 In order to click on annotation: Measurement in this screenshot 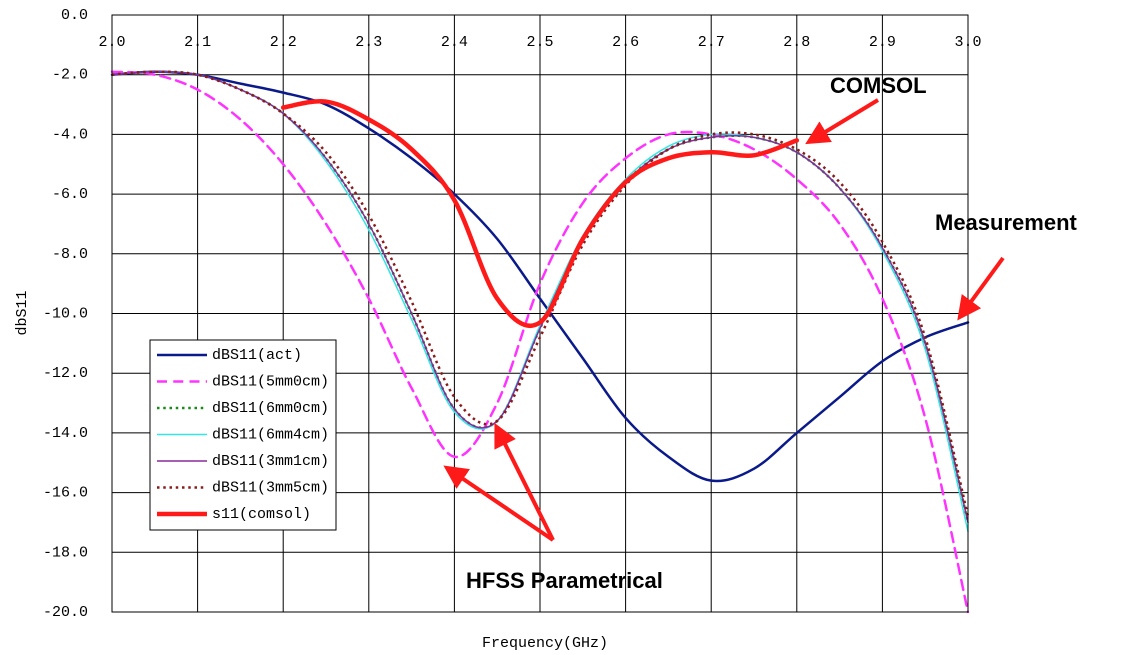, I will do `click(1006, 222)`.